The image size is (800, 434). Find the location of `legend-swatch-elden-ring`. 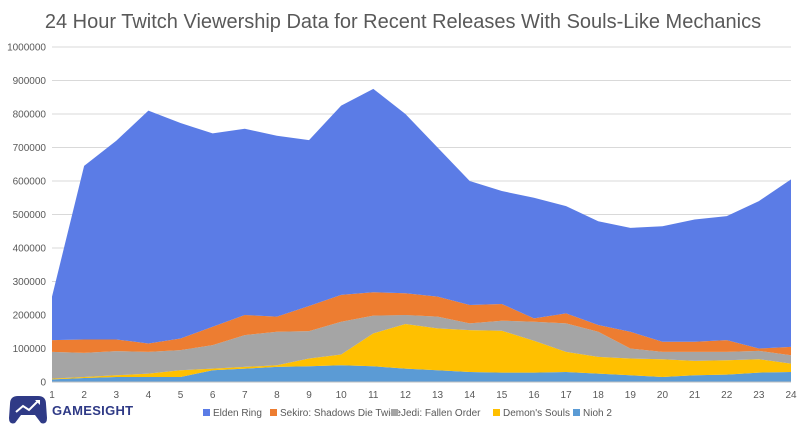

legend-swatch-elden-ring is located at coordinates (206, 412).